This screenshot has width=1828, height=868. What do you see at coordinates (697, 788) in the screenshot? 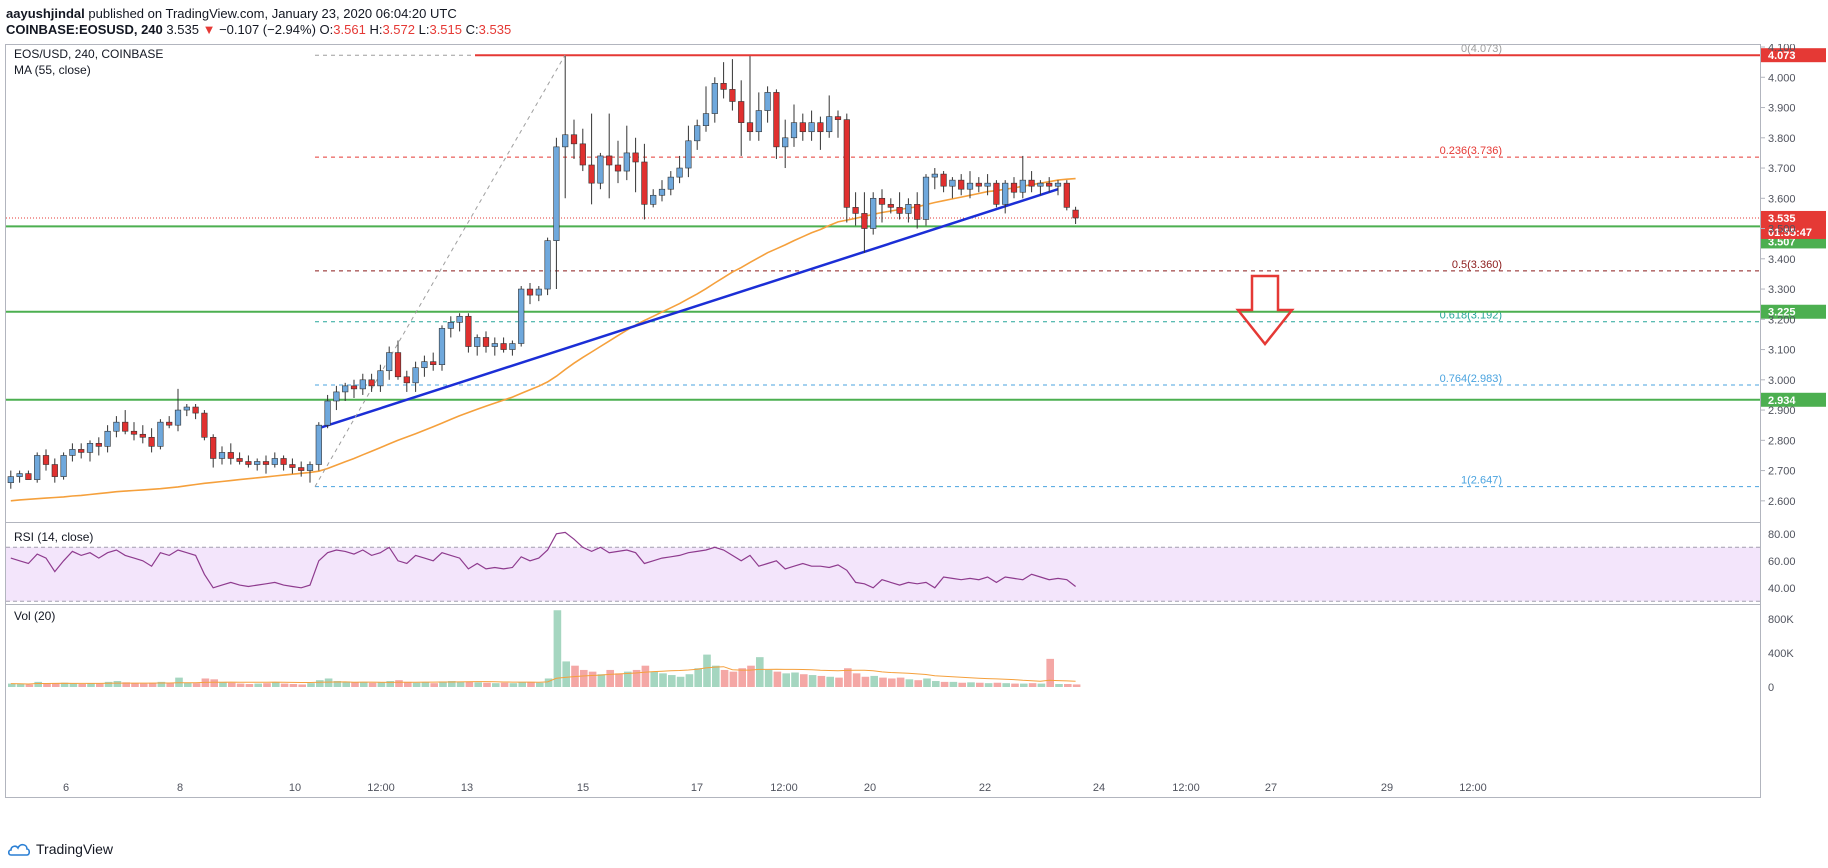
I see `time-tick-label-6: 17` at bounding box center [697, 788].